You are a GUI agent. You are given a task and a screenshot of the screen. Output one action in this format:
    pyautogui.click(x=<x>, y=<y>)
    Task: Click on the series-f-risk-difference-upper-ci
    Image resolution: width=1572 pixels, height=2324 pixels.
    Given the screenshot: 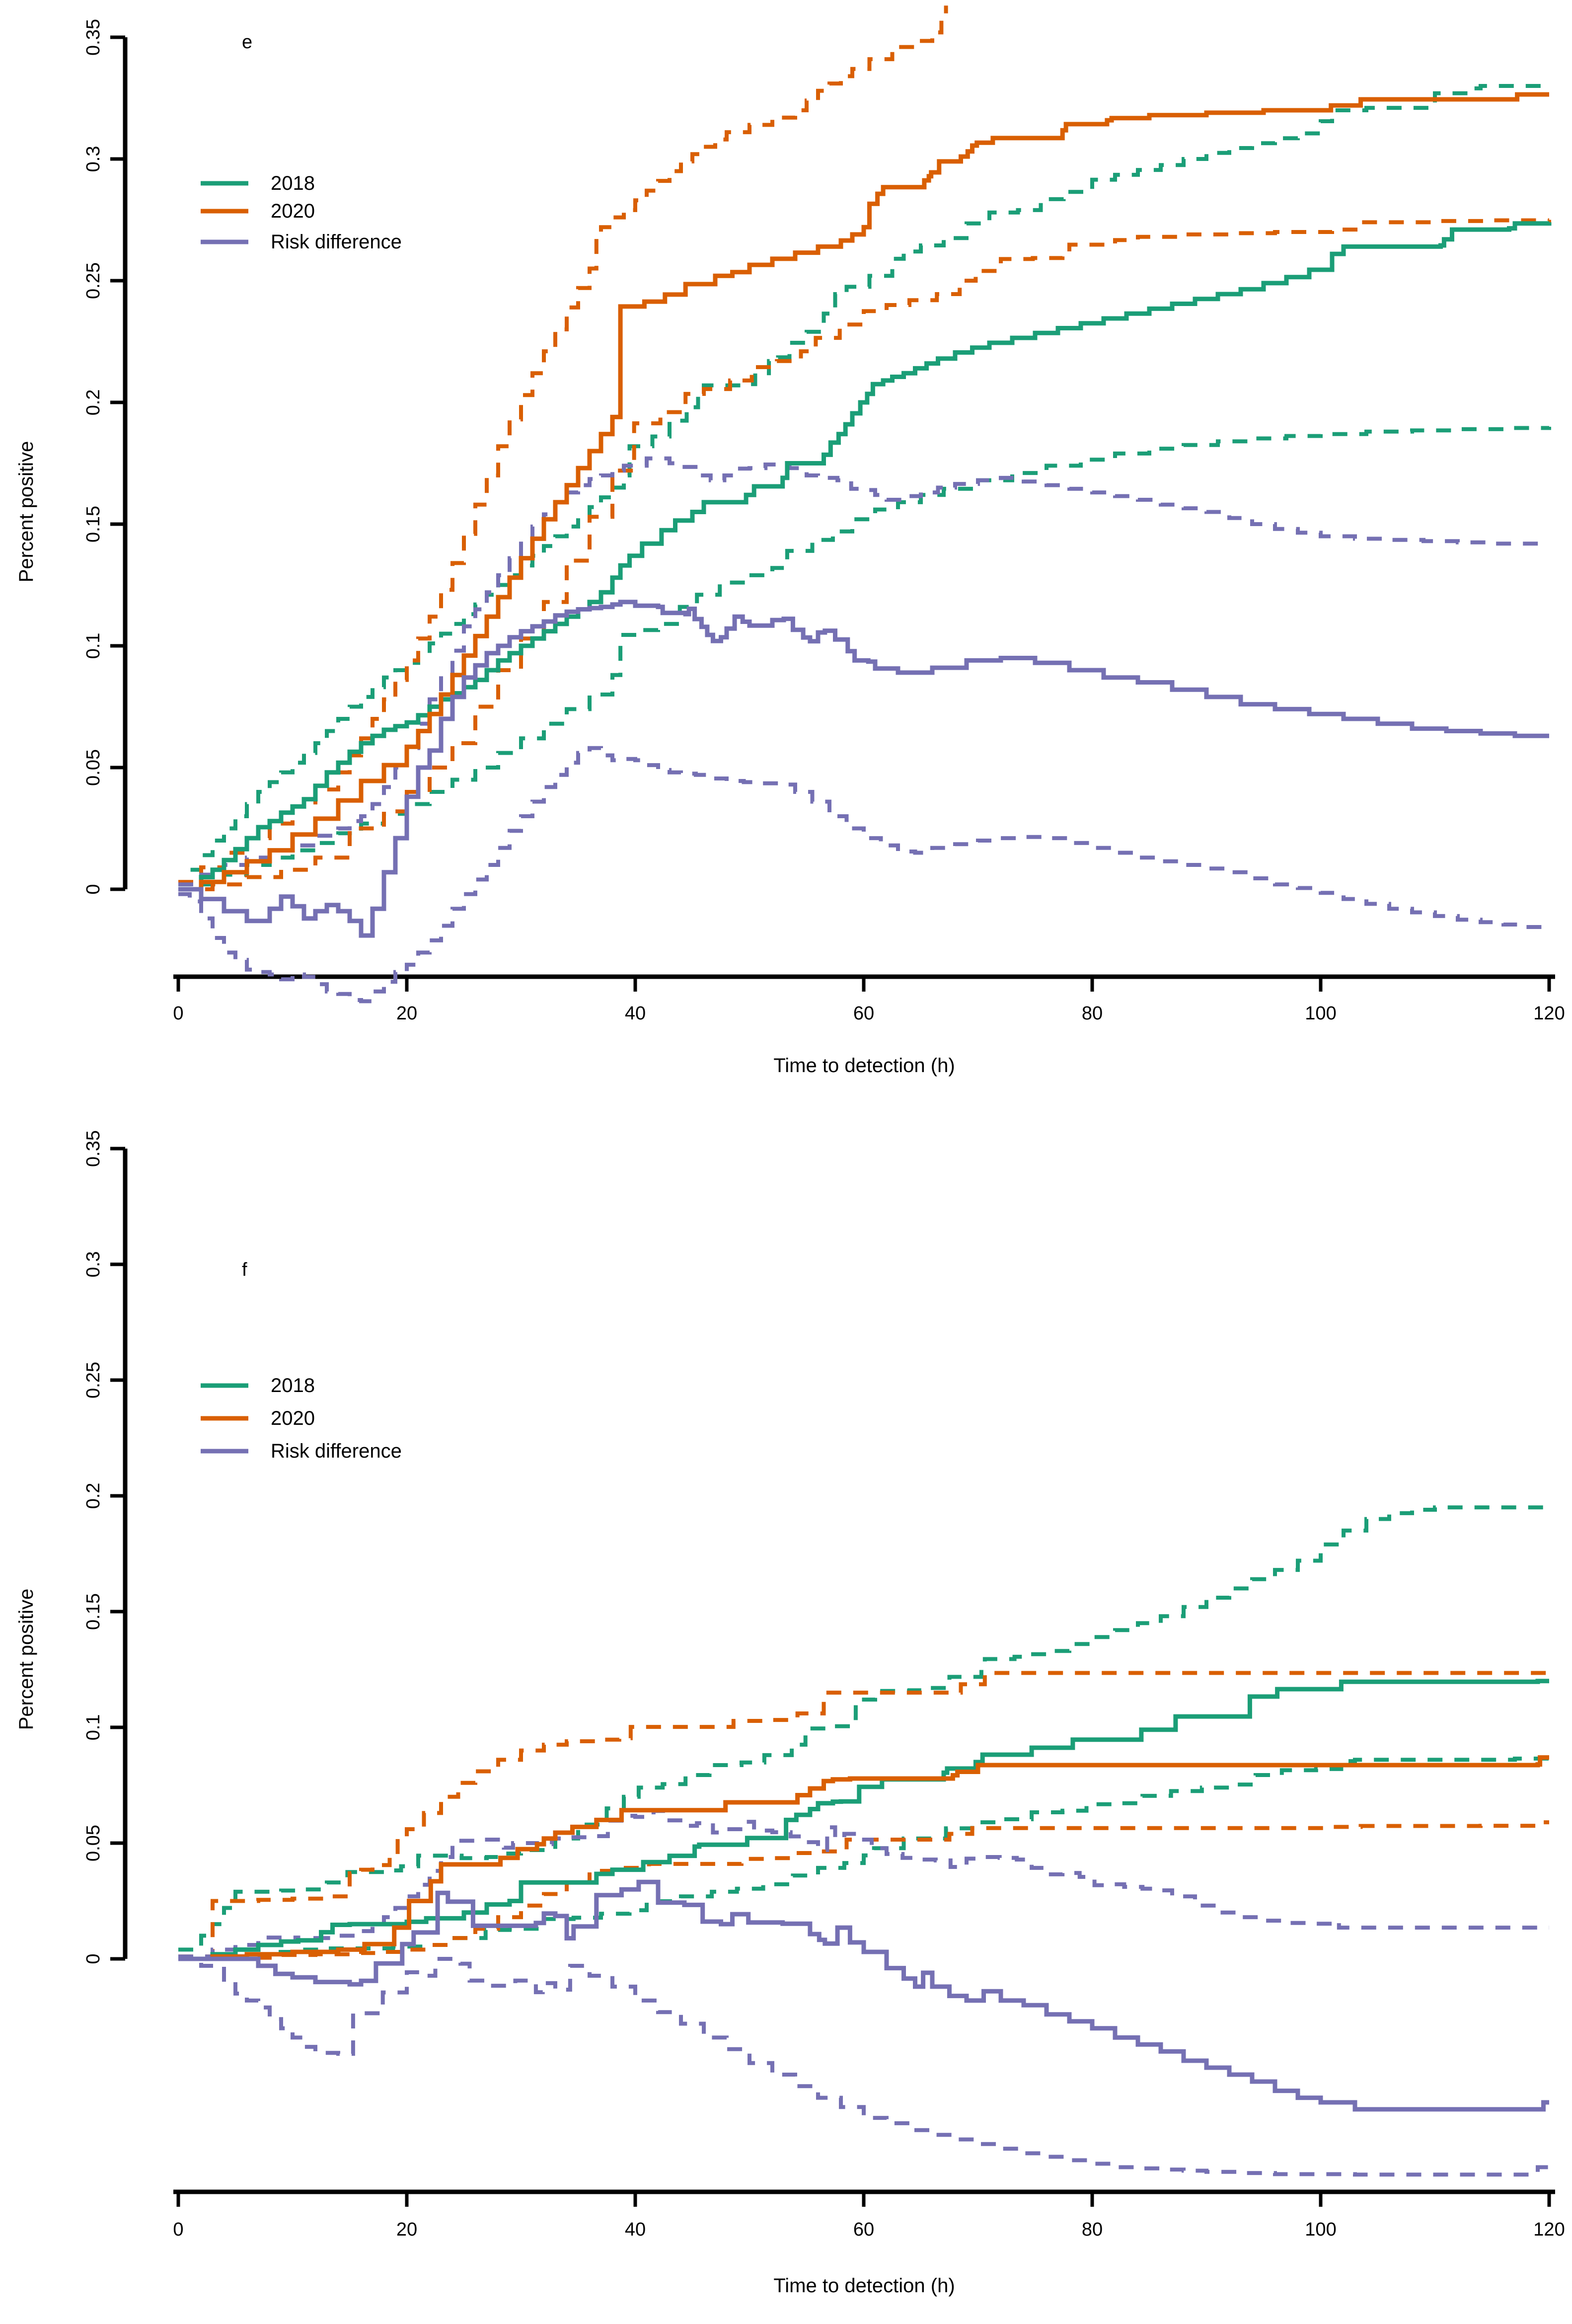 What is the action you would take?
    pyautogui.click(x=863, y=1884)
    